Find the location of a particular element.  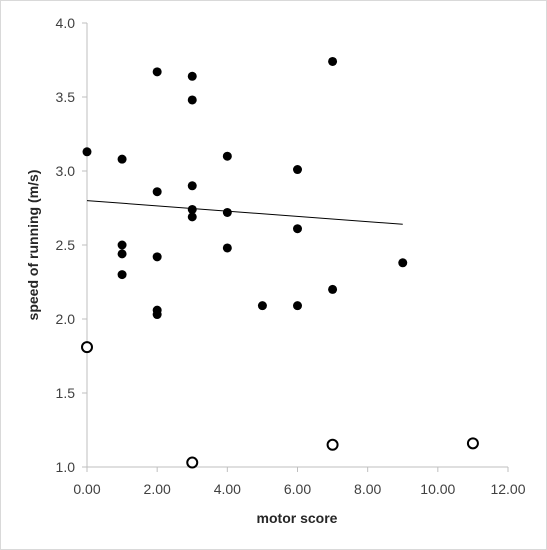

y-tick-label: 3.0 is located at coordinates (66, 171).